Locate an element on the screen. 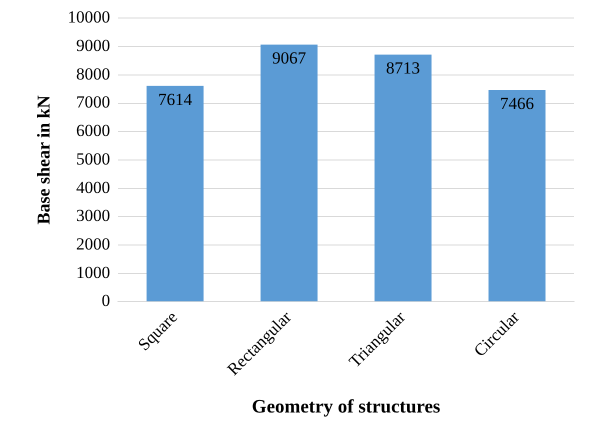 The width and height of the screenshot is (592, 443). y-tick-label: 5000 is located at coordinates (93, 158).